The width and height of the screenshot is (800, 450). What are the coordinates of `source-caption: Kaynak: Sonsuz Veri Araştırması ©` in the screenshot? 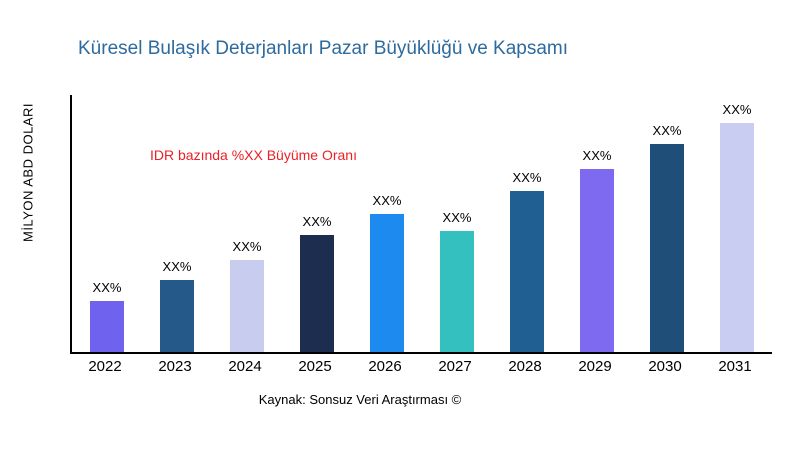 It's located at (360, 399).